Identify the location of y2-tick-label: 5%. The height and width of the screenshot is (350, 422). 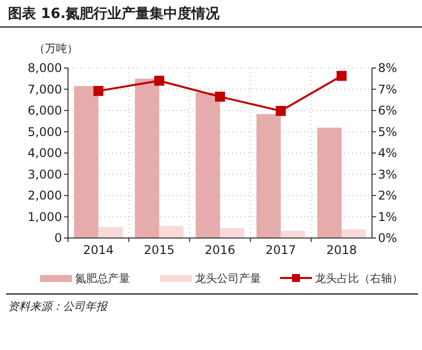
(388, 131).